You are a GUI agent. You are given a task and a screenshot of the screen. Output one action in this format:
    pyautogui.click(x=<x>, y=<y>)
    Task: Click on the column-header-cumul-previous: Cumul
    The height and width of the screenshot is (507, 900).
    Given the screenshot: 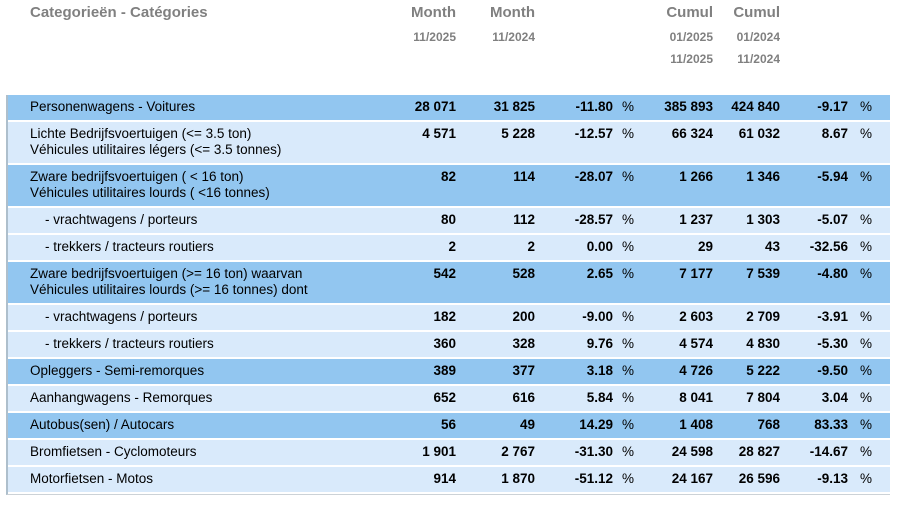 What is the action you would take?
    pyautogui.click(x=756, y=12)
    